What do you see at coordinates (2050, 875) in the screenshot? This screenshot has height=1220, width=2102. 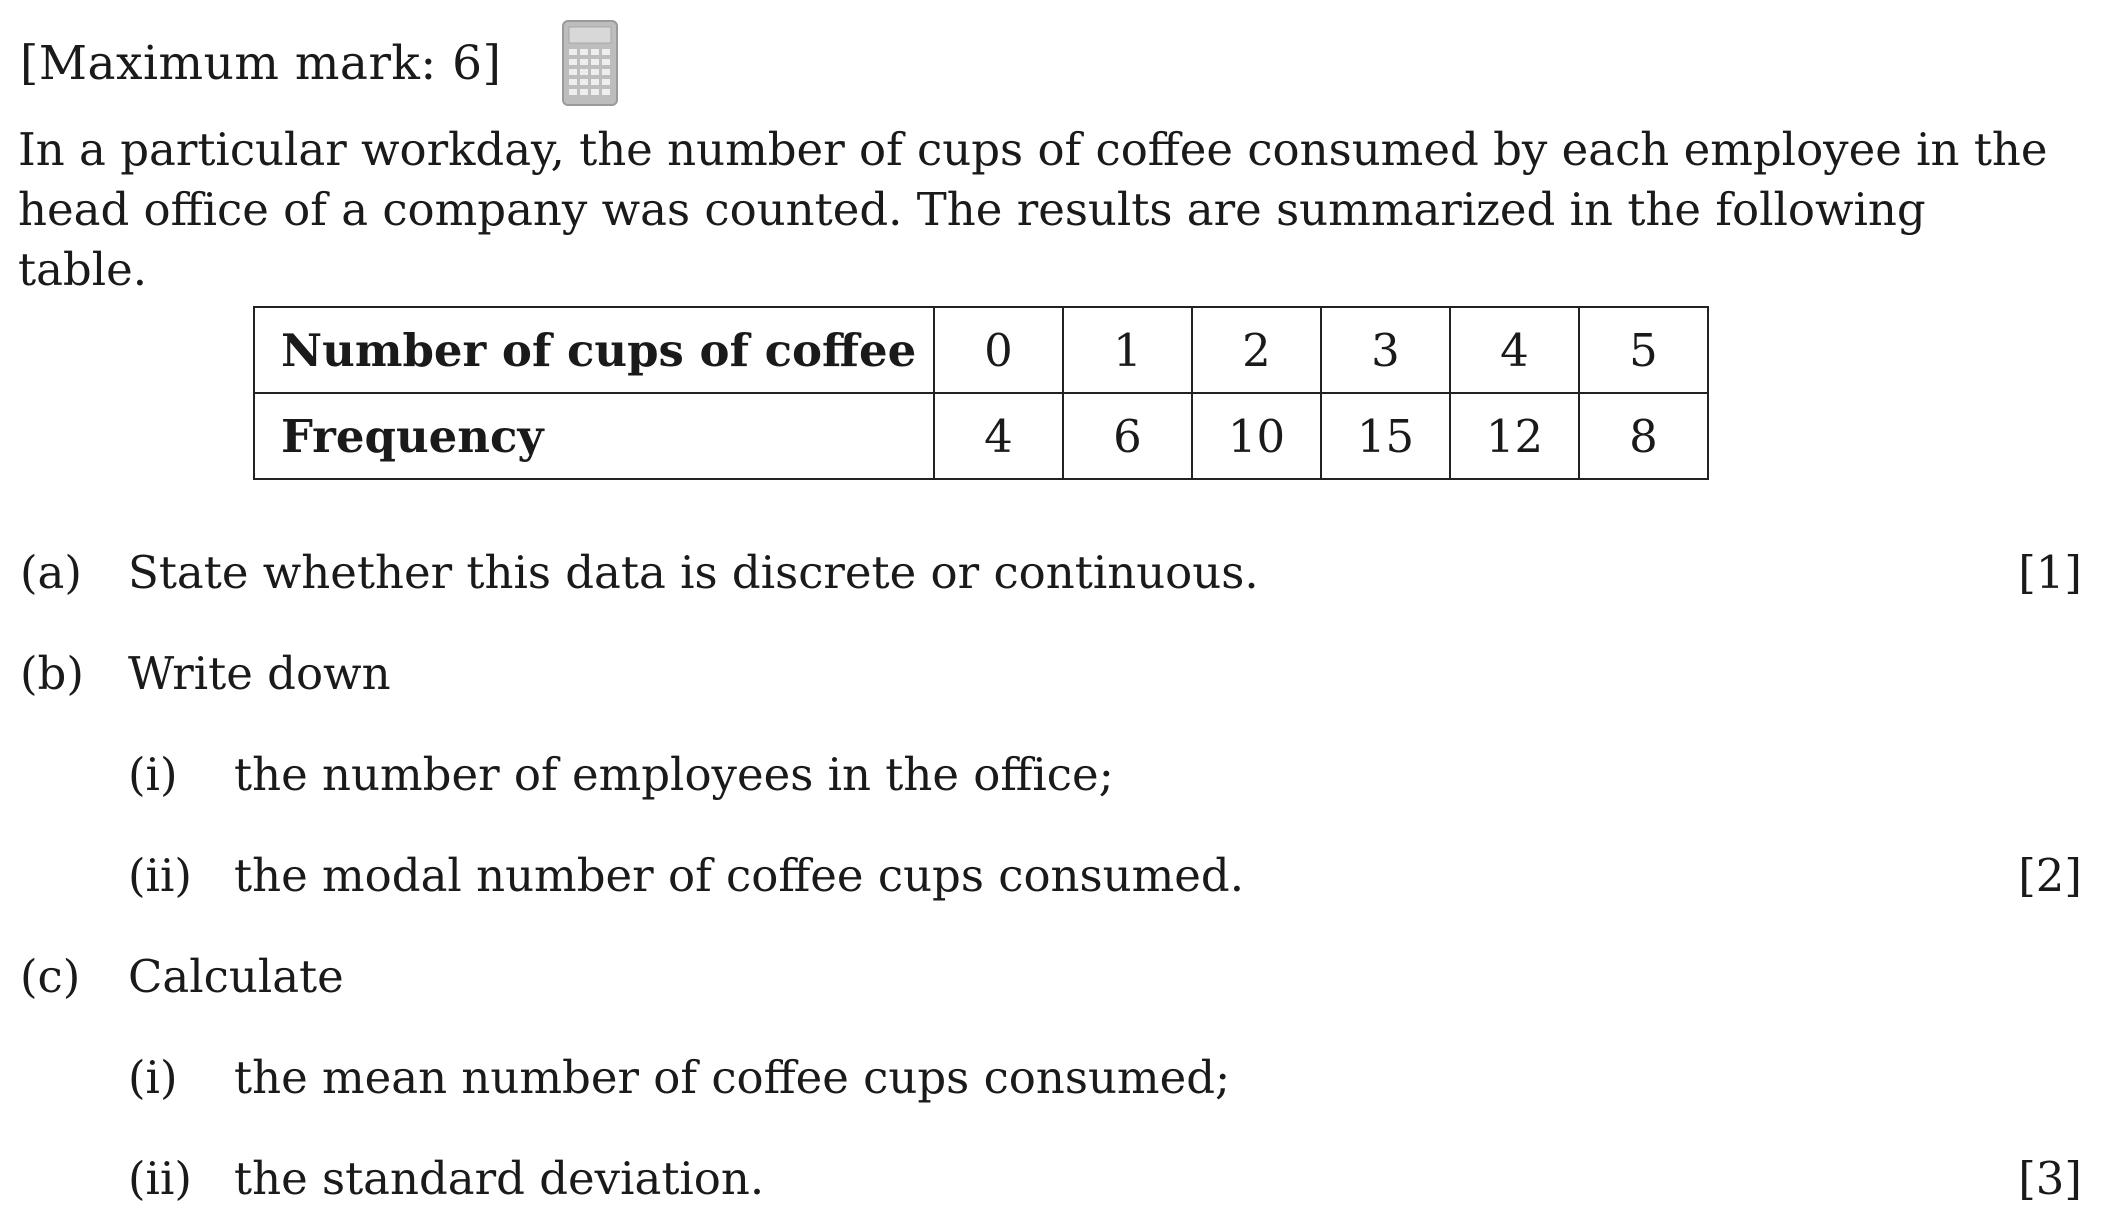 I see `question-b-mark: [2]` at bounding box center [2050, 875].